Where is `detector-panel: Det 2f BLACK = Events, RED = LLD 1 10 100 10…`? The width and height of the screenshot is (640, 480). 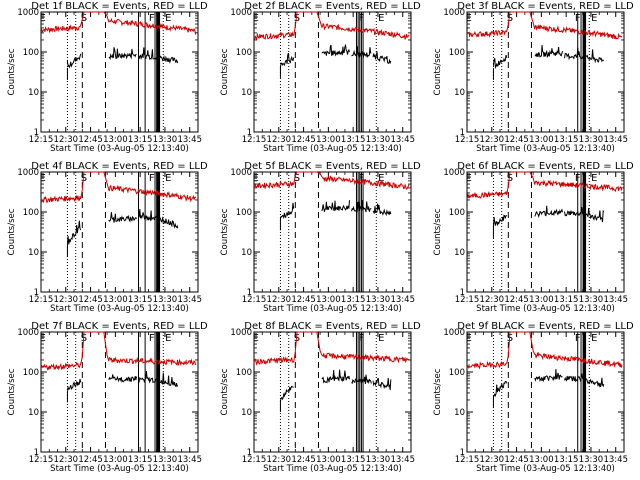
detector-panel: Det 2f BLACK = Events, RED = LLD 1 10 100 10… is located at coordinates (320, 77).